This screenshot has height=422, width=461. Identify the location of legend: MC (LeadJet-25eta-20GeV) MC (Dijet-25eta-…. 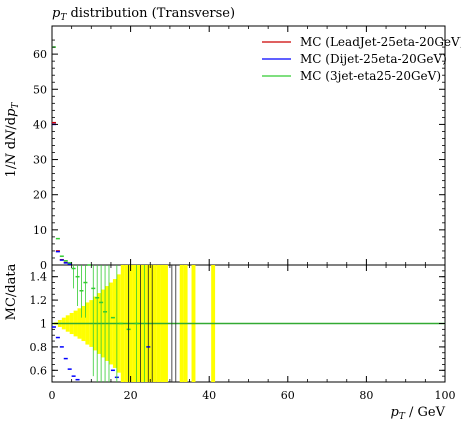
(361, 59).